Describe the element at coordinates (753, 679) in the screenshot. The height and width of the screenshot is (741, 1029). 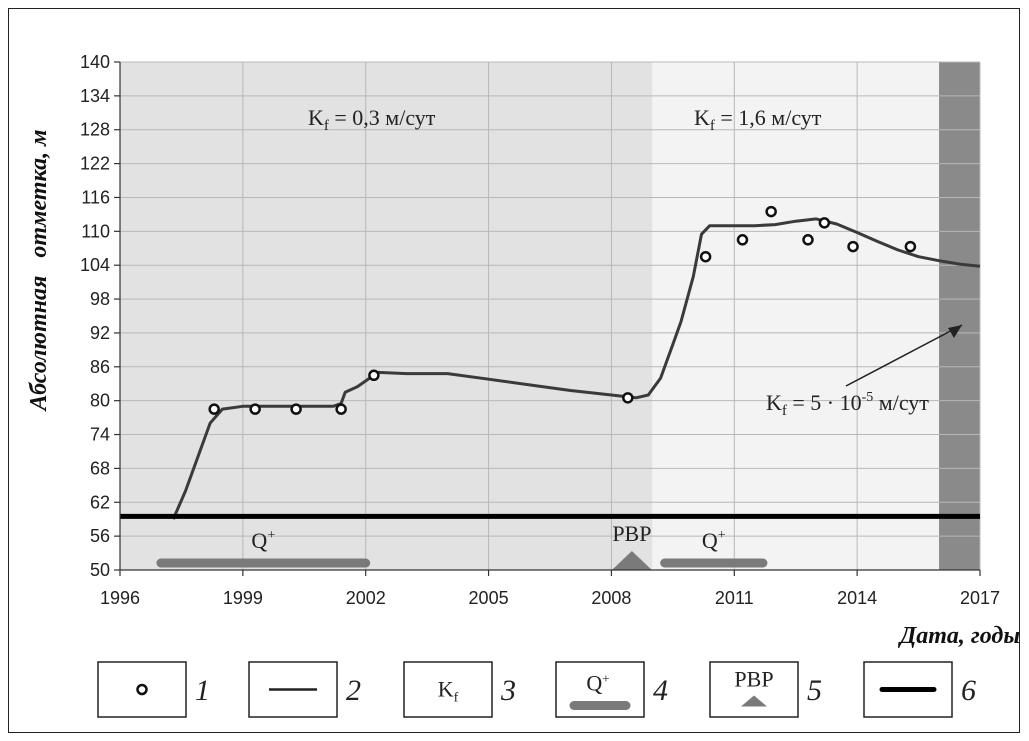
I see `legend-rvr-label: РВР` at that location.